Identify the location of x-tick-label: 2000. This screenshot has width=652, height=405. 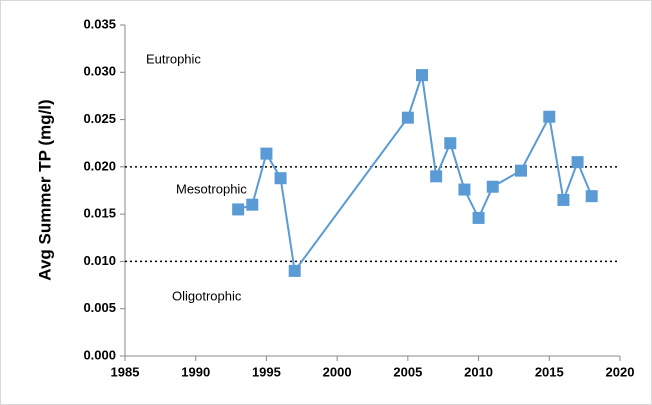
(337, 371).